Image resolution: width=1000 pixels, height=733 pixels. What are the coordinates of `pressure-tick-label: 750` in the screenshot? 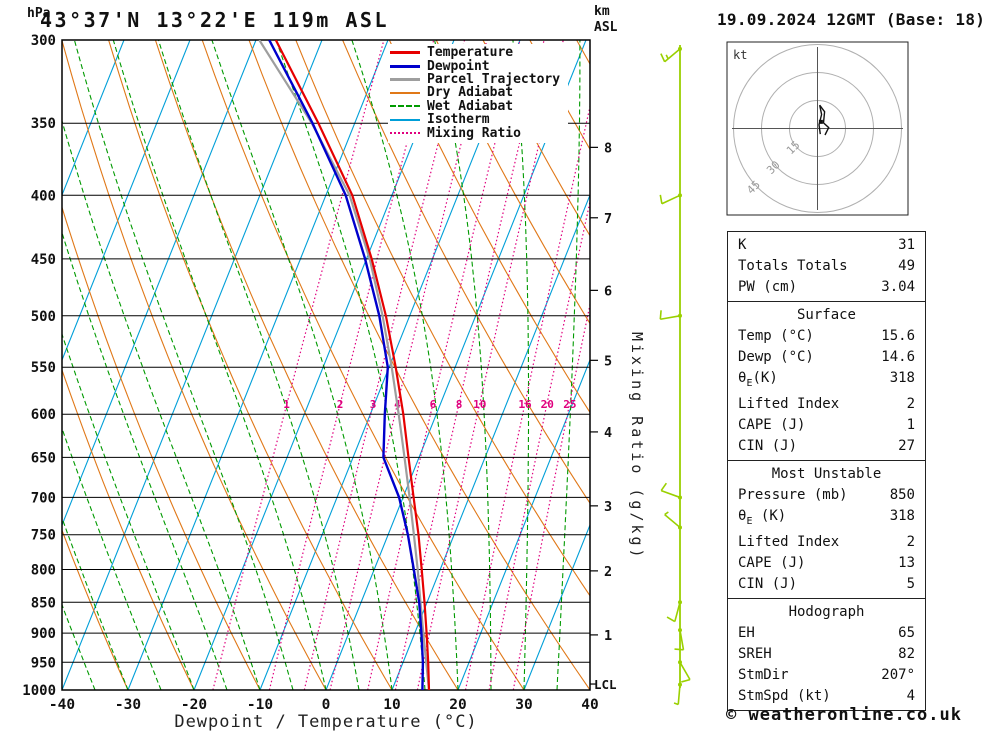 It's located at (43, 536).